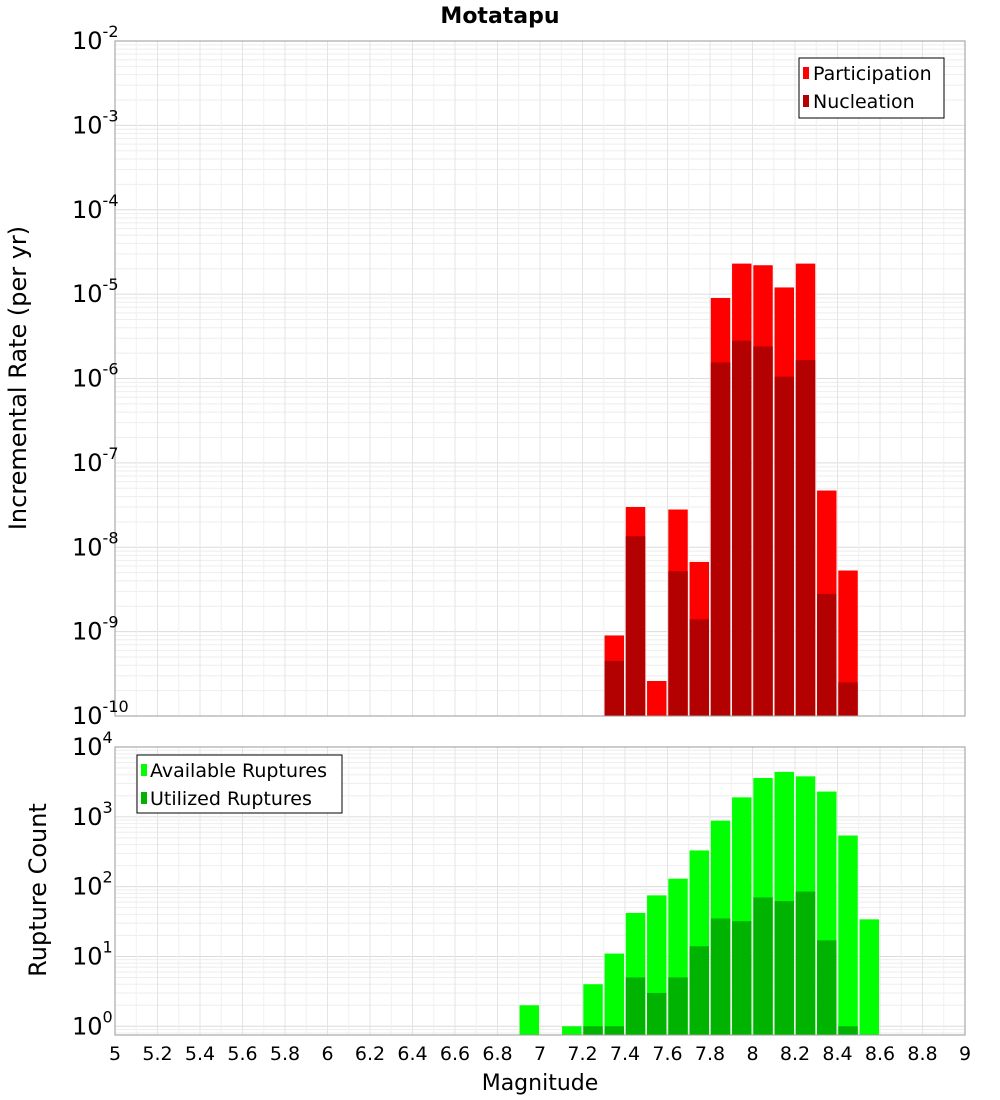 This screenshot has height=1100, width=1000. I want to click on x-tick-label: 8.2, so click(795, 1054).